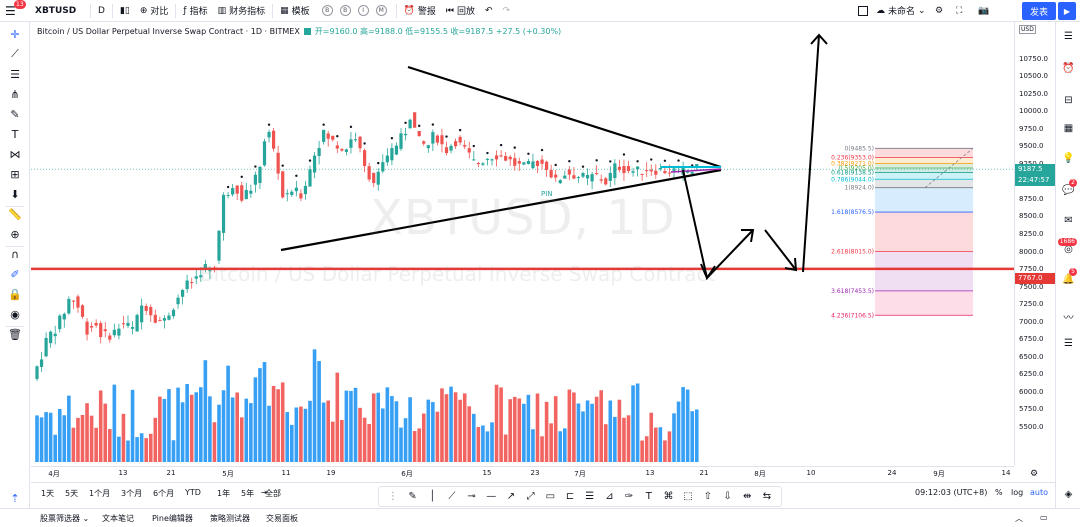  What do you see at coordinates (747, 496) in the screenshot?
I see `price-range-icon: ⇹` at bounding box center [747, 496].